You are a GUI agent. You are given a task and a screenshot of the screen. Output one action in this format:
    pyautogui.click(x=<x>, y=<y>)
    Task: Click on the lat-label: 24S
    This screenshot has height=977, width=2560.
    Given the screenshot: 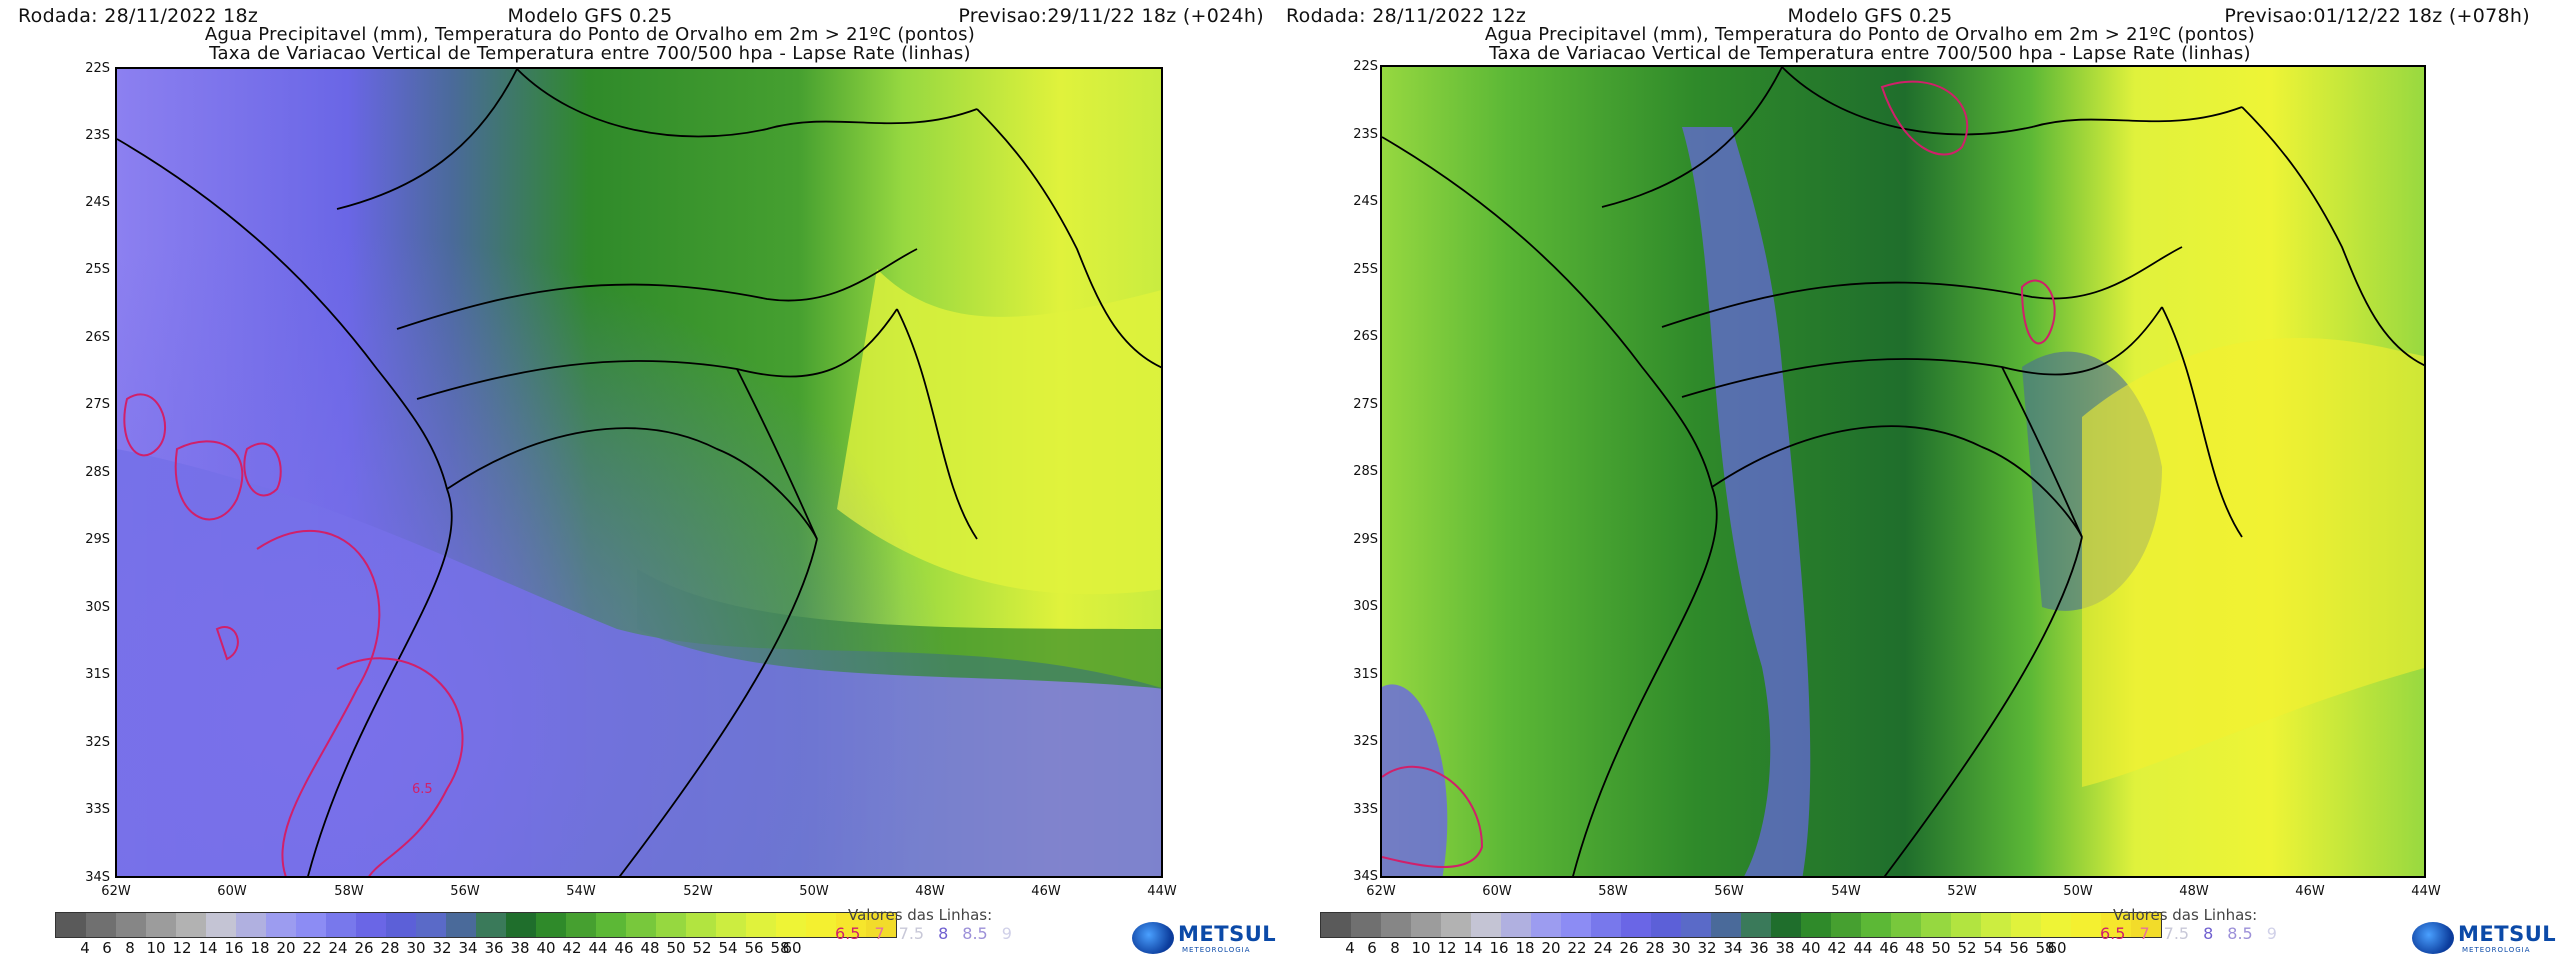 What is the action you would take?
    pyautogui.click(x=97, y=202)
    